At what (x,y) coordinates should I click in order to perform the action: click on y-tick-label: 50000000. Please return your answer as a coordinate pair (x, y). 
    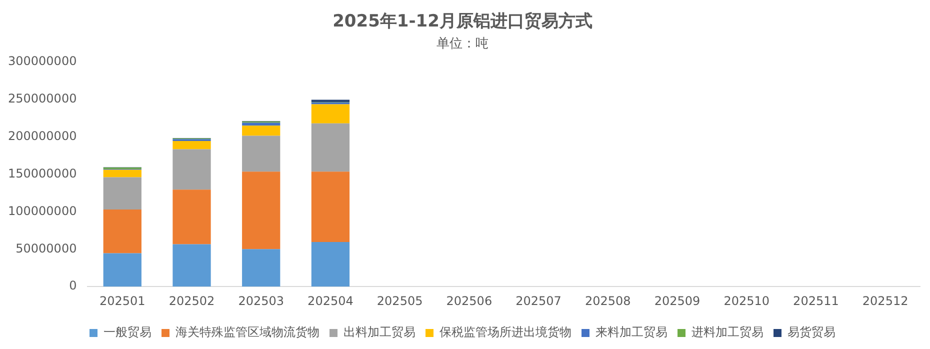
    Looking at the image, I should click on (46, 248).